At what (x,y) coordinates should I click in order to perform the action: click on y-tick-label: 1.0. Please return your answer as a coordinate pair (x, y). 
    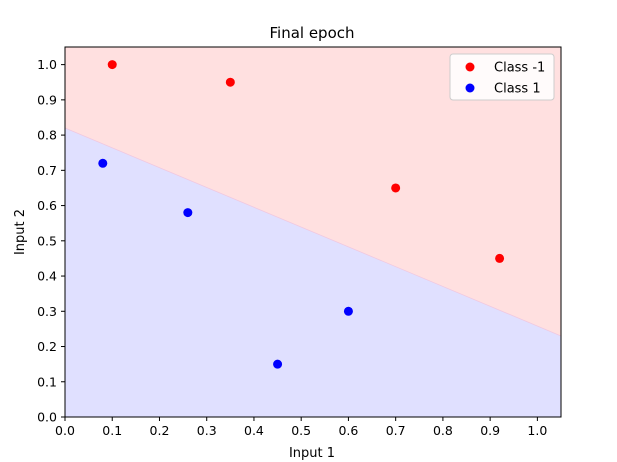
    Looking at the image, I should click on (47, 64).